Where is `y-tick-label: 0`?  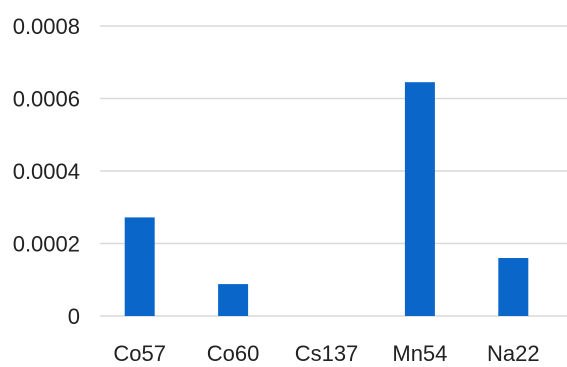
y-tick-label: 0 is located at coordinates (74, 316).